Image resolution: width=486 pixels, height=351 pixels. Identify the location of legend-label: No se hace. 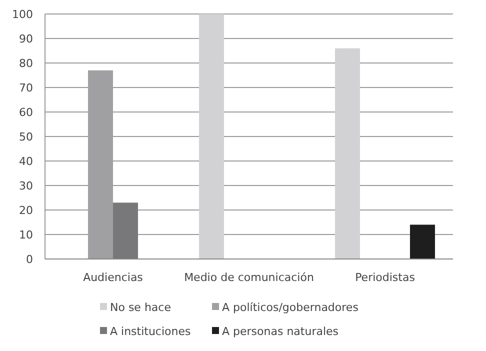
(141, 307).